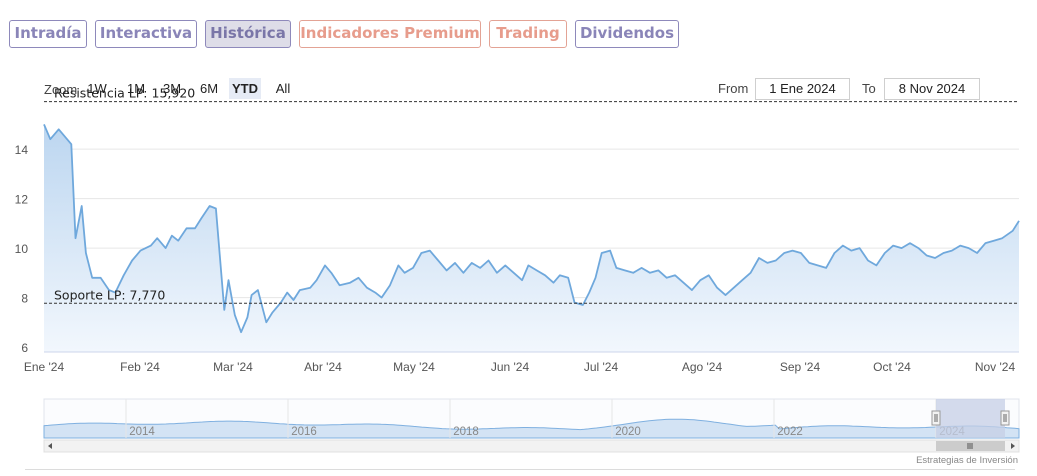 This screenshot has width=1037, height=476. What do you see at coordinates (283, 88) in the screenshot?
I see `zoom-all-button: All` at bounding box center [283, 88].